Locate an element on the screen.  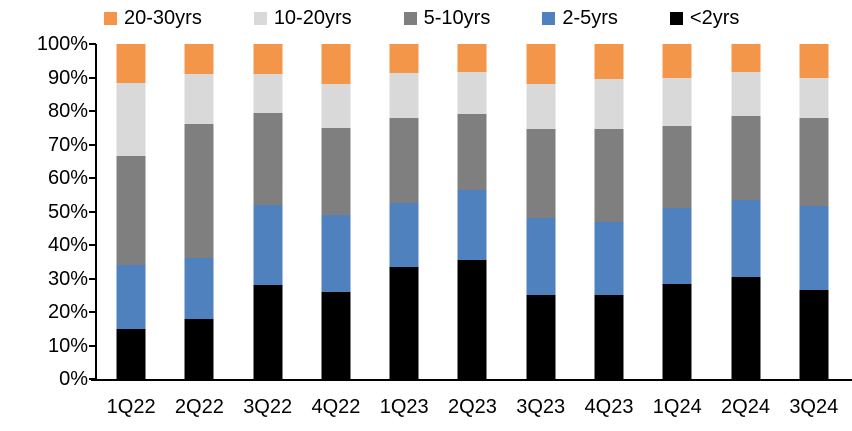
legend-item: 10-20yrs is located at coordinates (302, 18).